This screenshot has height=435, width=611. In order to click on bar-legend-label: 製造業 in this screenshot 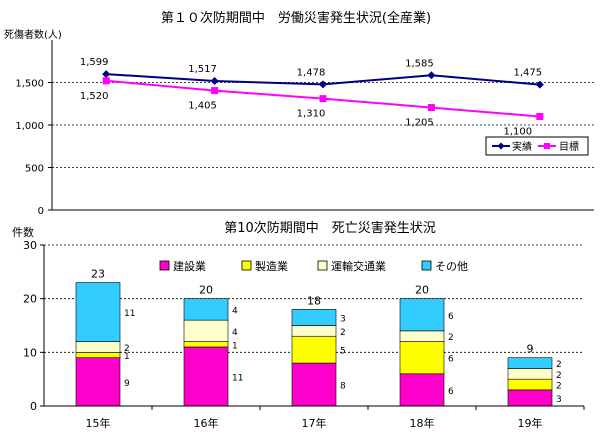, I will do `click(271, 266)`.